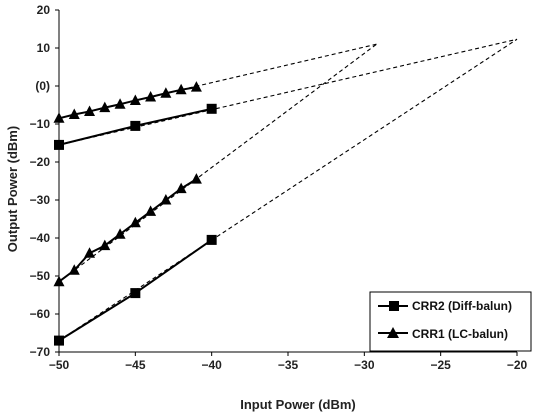 This screenshot has width=550, height=415. What do you see at coordinates (211, 365) in the screenshot?
I see `x-tick-label: −40` at bounding box center [211, 365].